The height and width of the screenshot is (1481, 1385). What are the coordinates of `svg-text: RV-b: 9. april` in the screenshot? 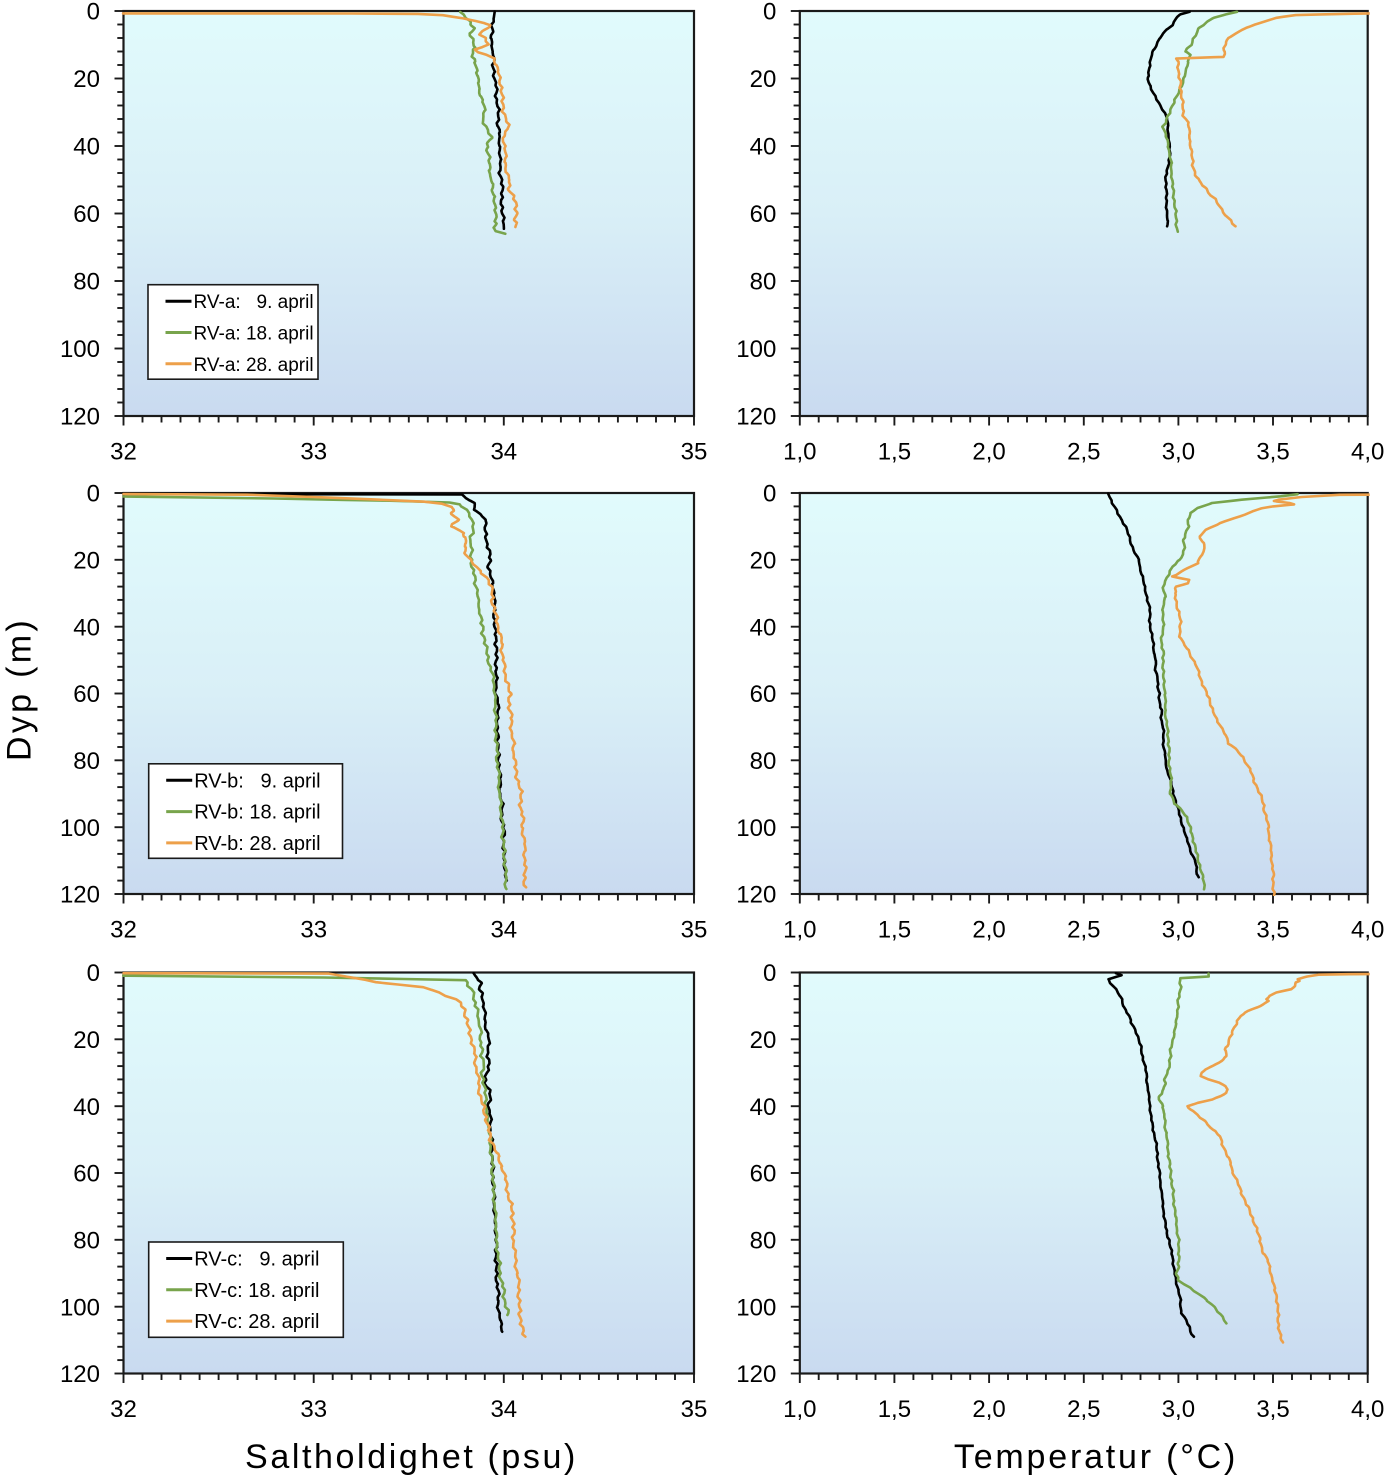 It's located at (257, 781).